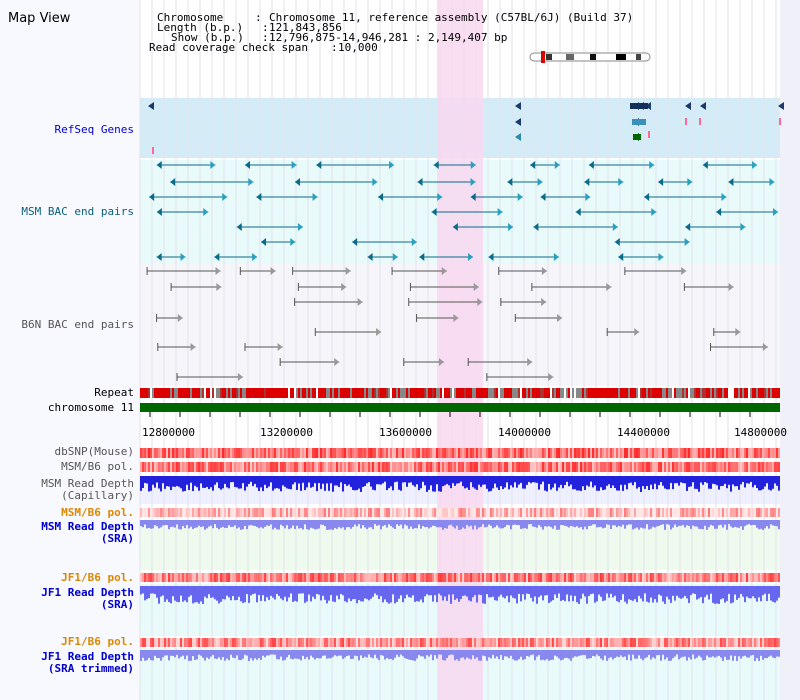  Describe the element at coordinates (90, 407) in the screenshot. I see `track-label-chromosome: chromosome 11` at that location.